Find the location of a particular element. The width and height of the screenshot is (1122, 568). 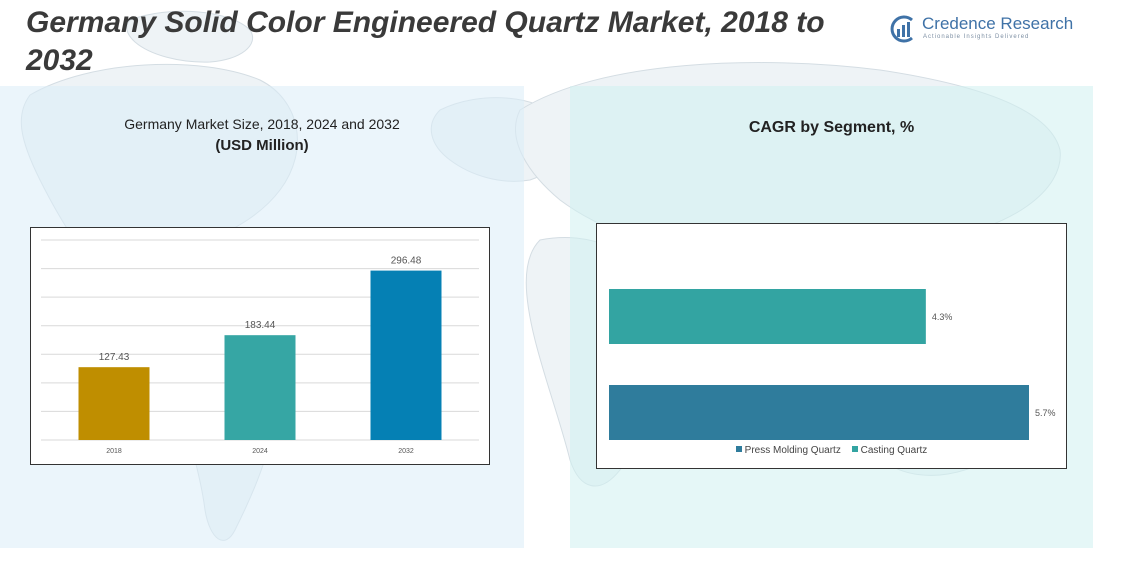

bar-2018 is located at coordinates (114, 403).